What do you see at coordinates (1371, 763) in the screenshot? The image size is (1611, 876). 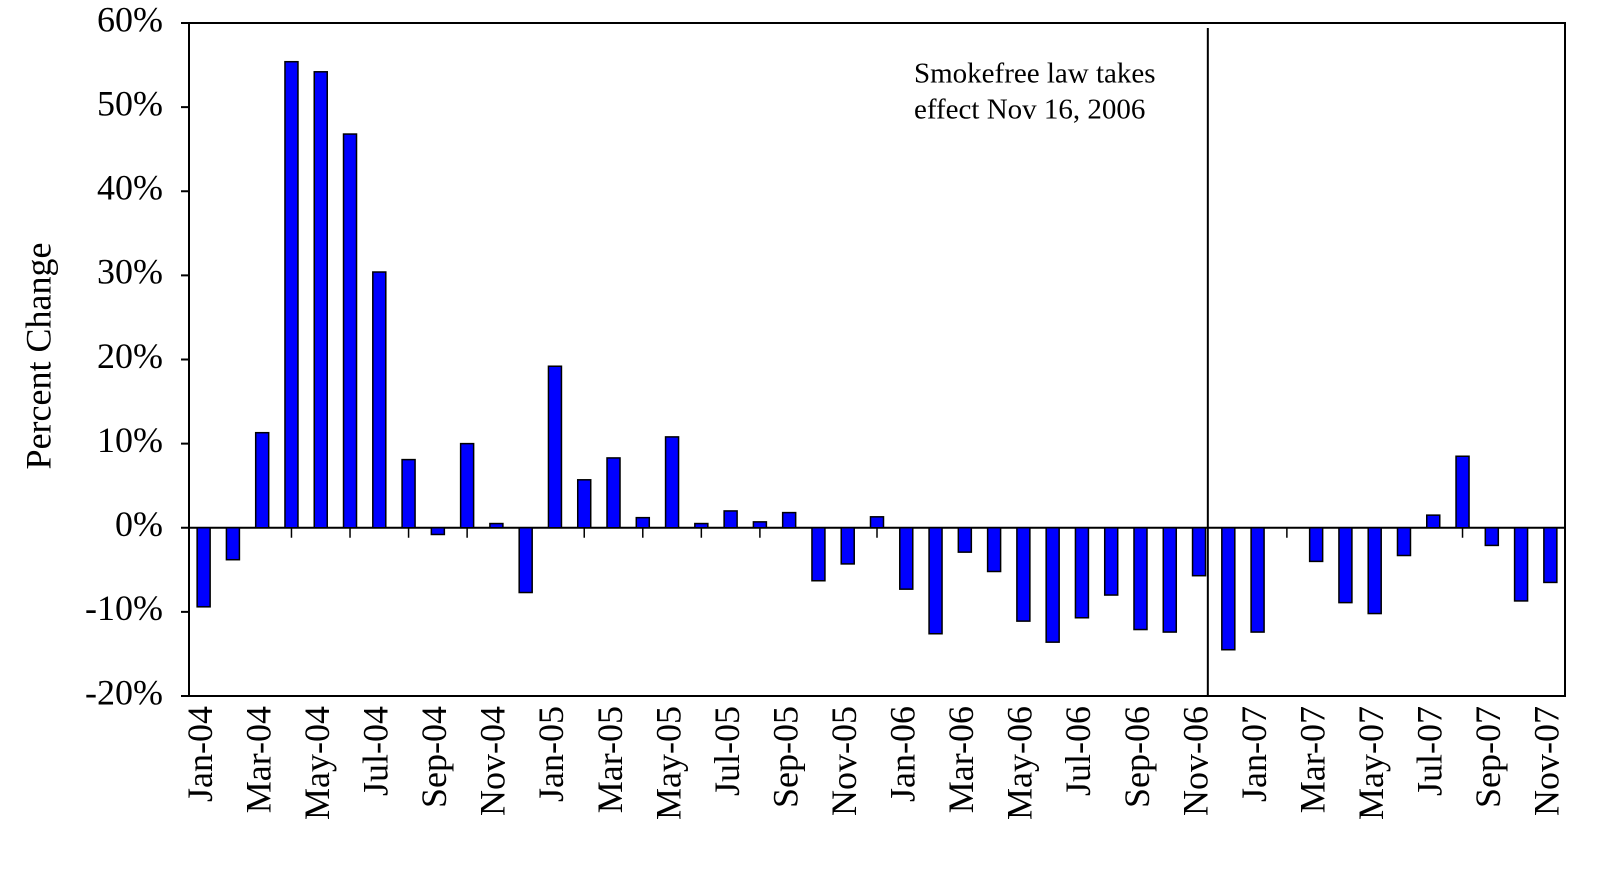 I see `x-tick-label: May-07` at bounding box center [1371, 763].